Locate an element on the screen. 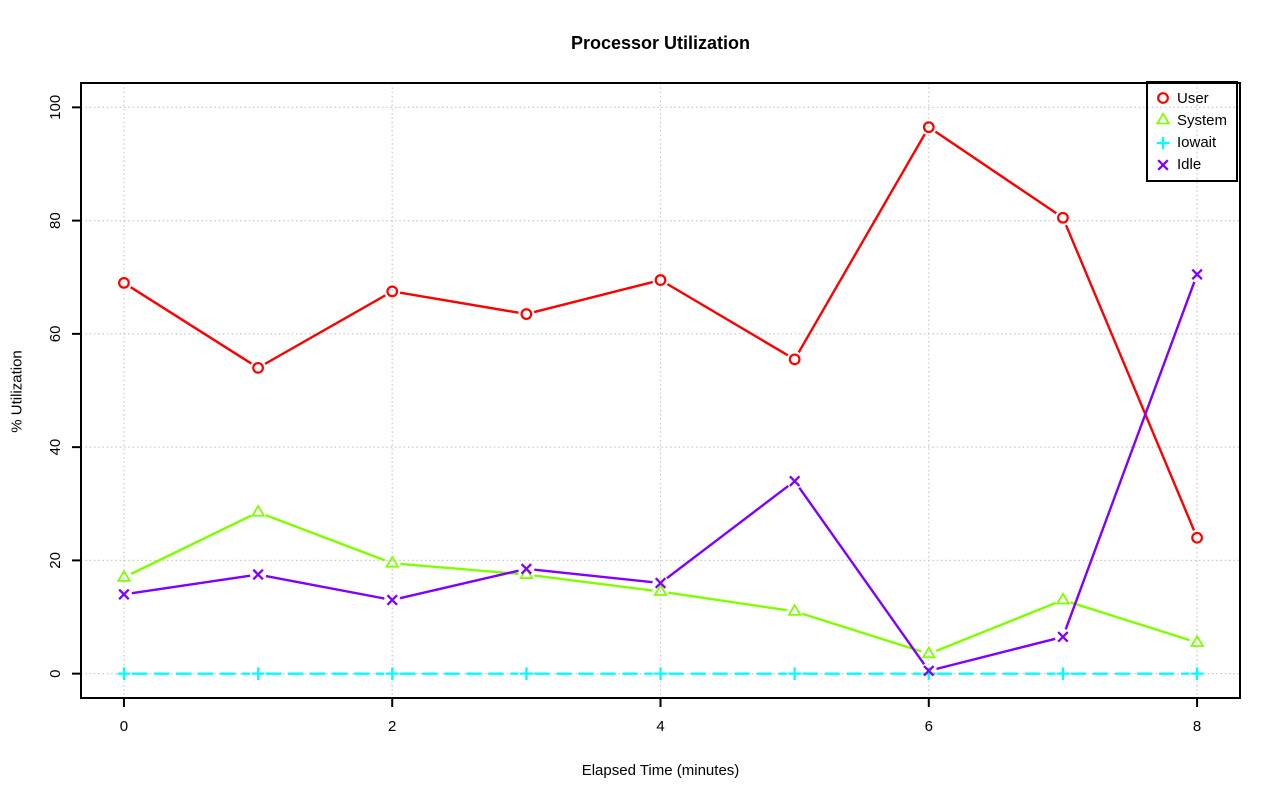 The image size is (1280, 801). legend: User System Iowait Idle is located at coordinates (1192, 131).